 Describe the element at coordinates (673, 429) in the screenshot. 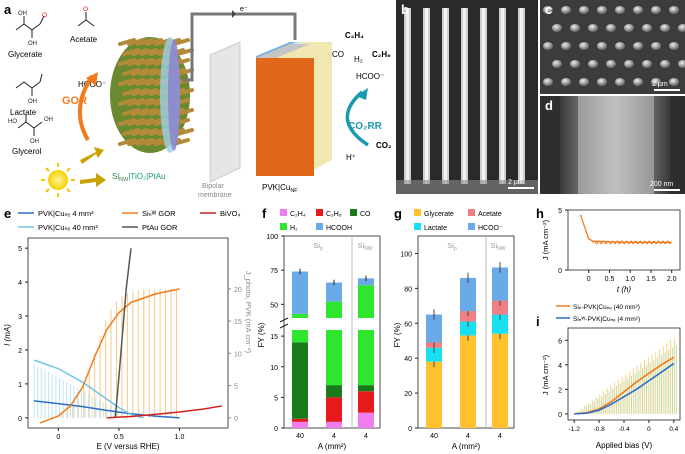

I see `tick-label-i-x: 0.4` at that location.